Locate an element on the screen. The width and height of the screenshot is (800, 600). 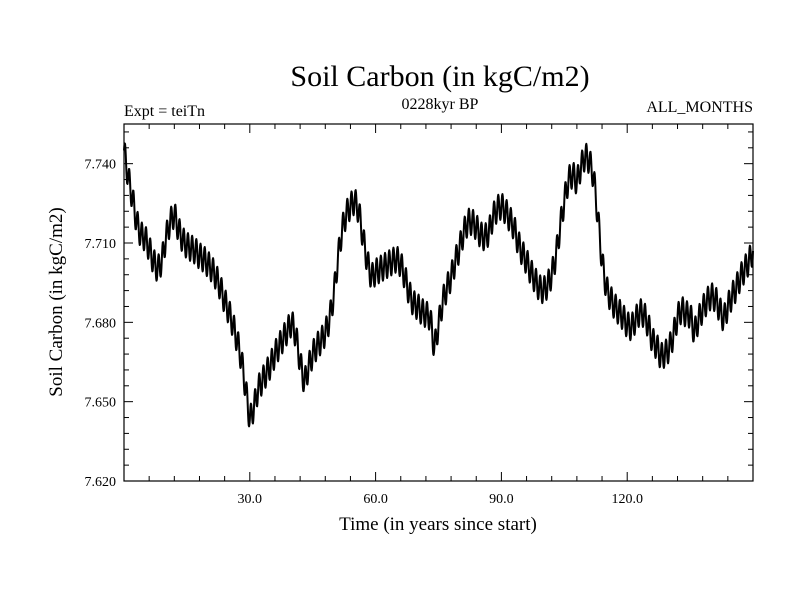
months-label: ALL_MONTHS is located at coordinates (699, 107).